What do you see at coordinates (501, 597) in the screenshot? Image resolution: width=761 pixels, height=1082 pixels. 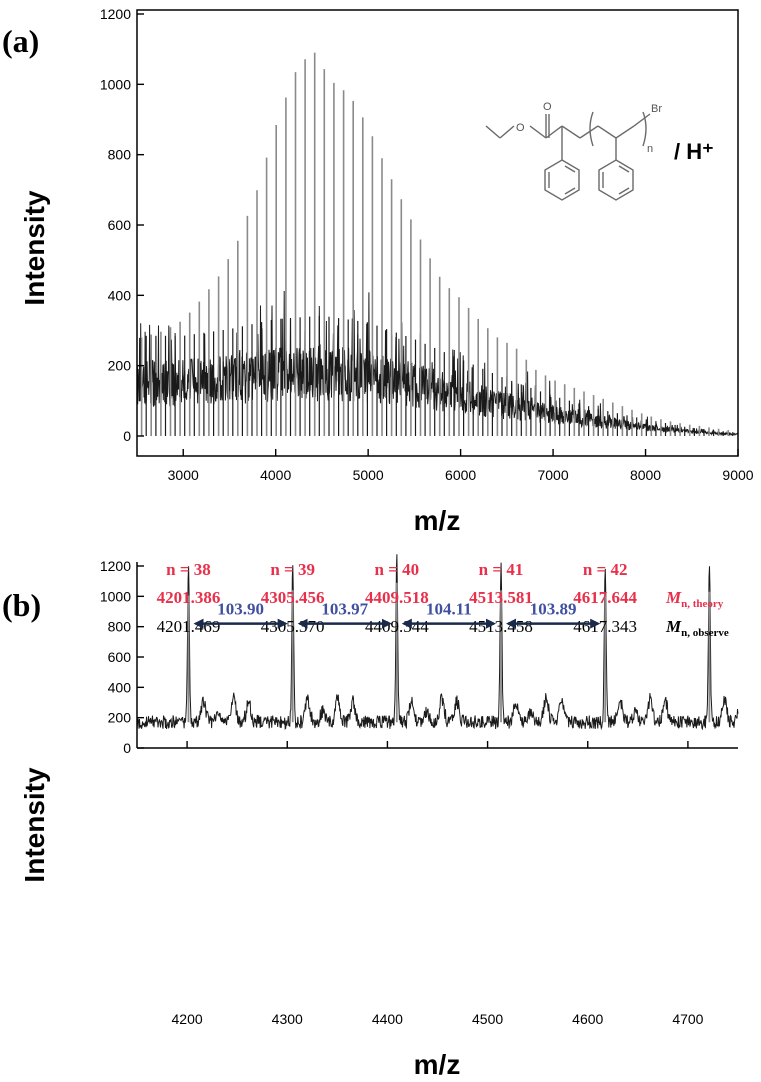 I see `panel-b-theory-mass-label: 4513.581` at bounding box center [501, 597].